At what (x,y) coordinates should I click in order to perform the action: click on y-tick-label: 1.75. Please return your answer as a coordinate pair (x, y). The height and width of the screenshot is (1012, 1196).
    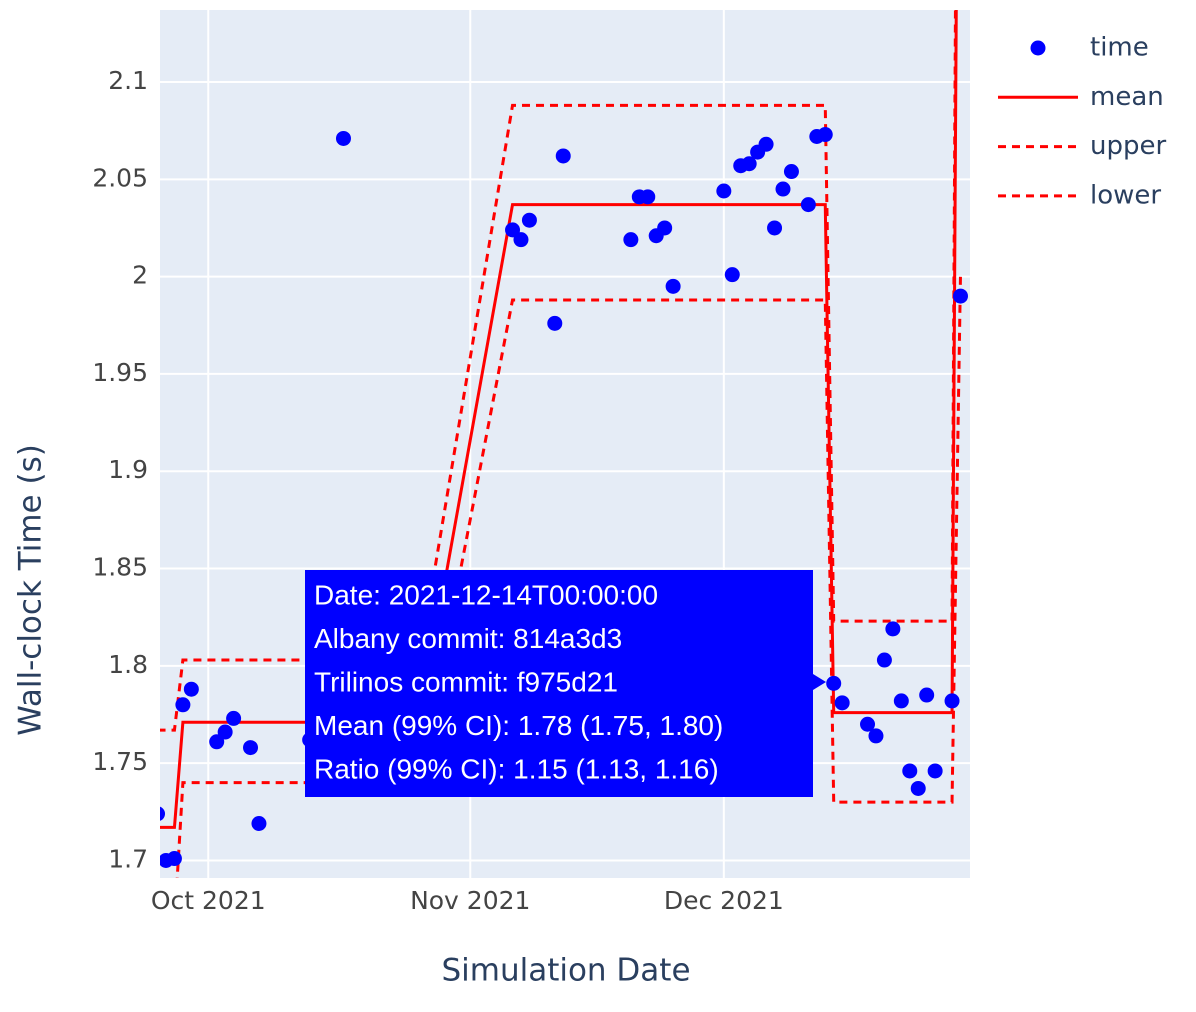
    Looking at the image, I should click on (120, 761).